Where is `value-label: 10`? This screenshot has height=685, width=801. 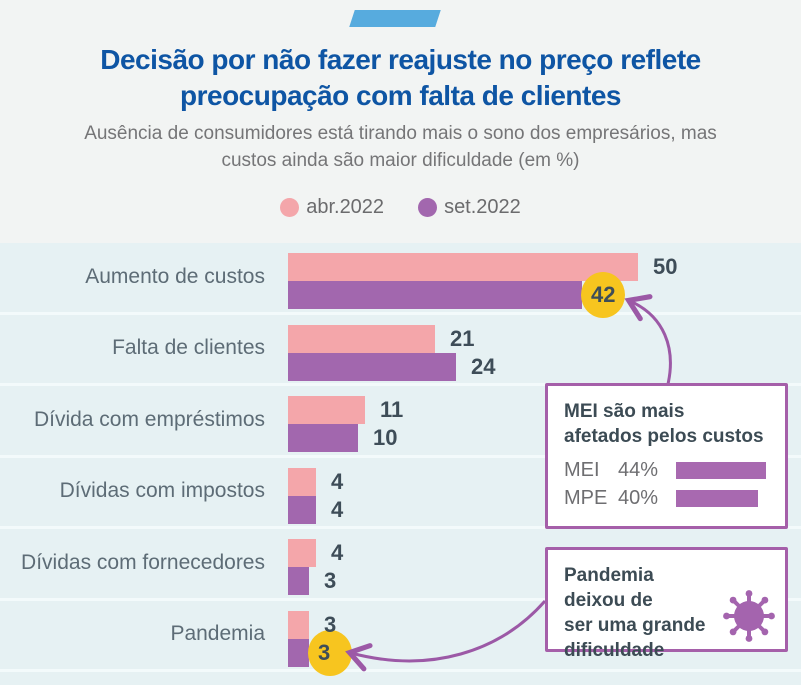
value-label: 10 is located at coordinates (385, 437).